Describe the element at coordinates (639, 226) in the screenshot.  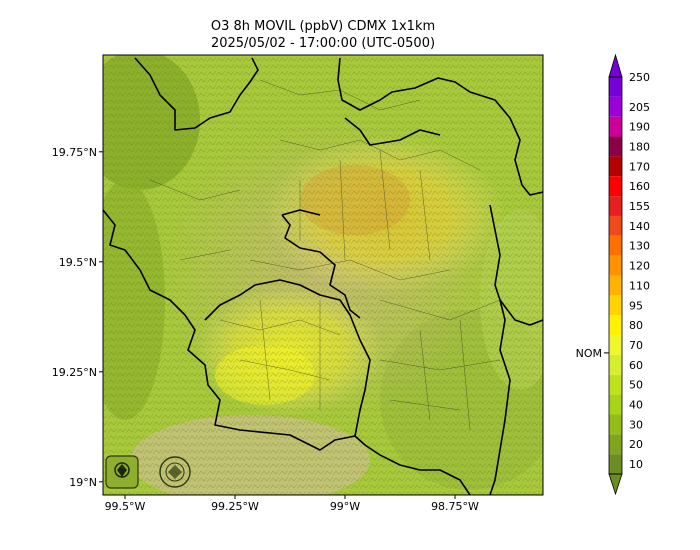
I see `colorbar-tick-label: 140` at that location.